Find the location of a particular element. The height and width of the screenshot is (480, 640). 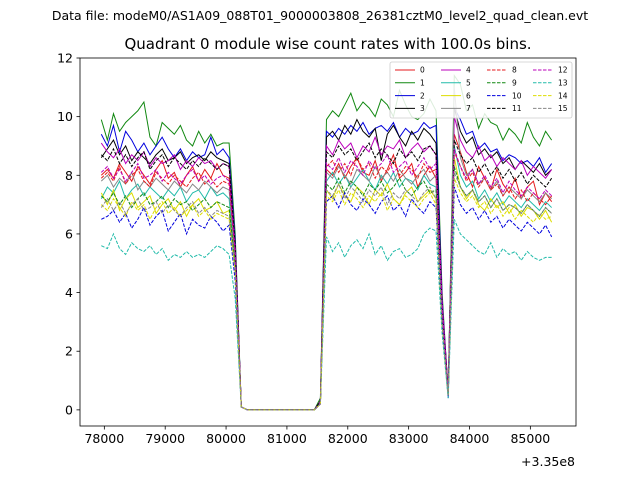

x-tick-label: 84000 is located at coordinates (470, 438).